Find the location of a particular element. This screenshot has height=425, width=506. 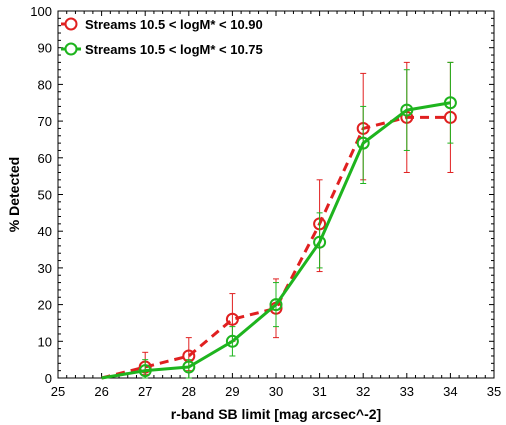

y-tick-label: 10 is located at coordinates (45, 341).